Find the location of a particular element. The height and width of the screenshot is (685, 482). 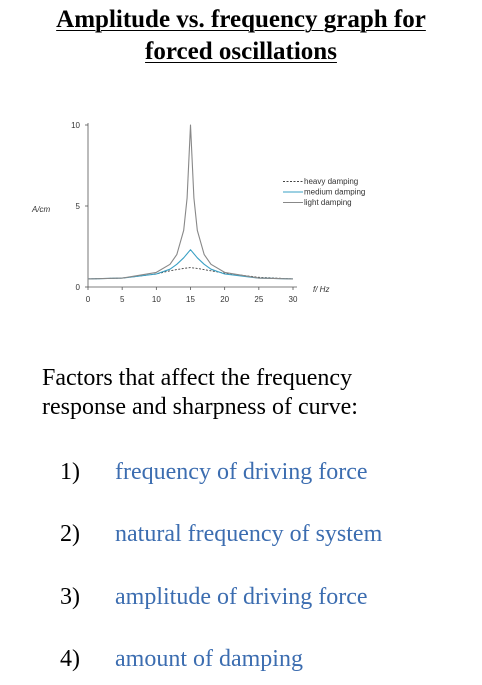

x-tick-label: 15 is located at coordinates (190, 299).